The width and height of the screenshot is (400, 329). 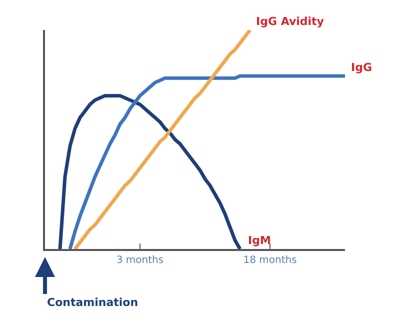 What do you see at coordinates (361, 67) in the screenshot?
I see `series-label: IgG` at bounding box center [361, 67].